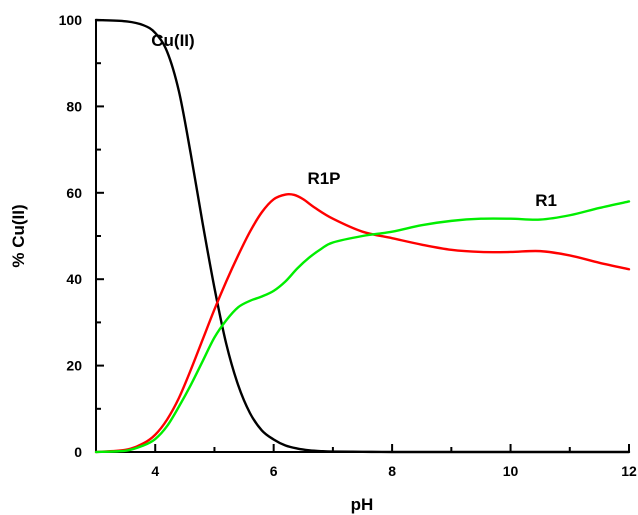 The image size is (638, 515). I want to click on y-tick-label: 40, so click(74, 279).